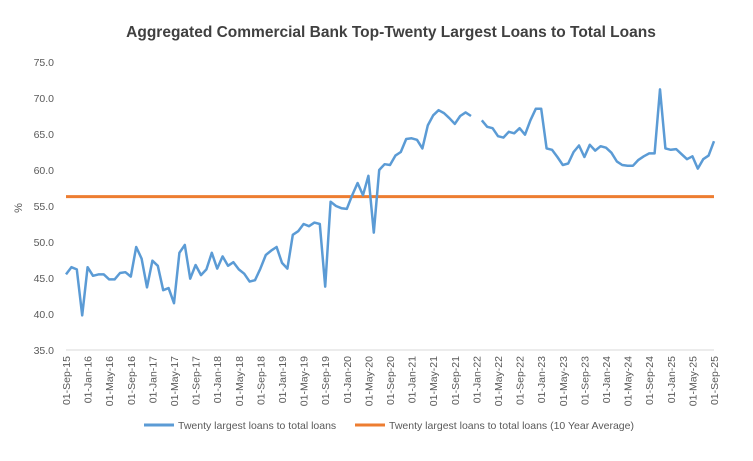  What do you see at coordinates (44, 279) in the screenshot?
I see `y-tick-label: 45.0` at bounding box center [44, 279].